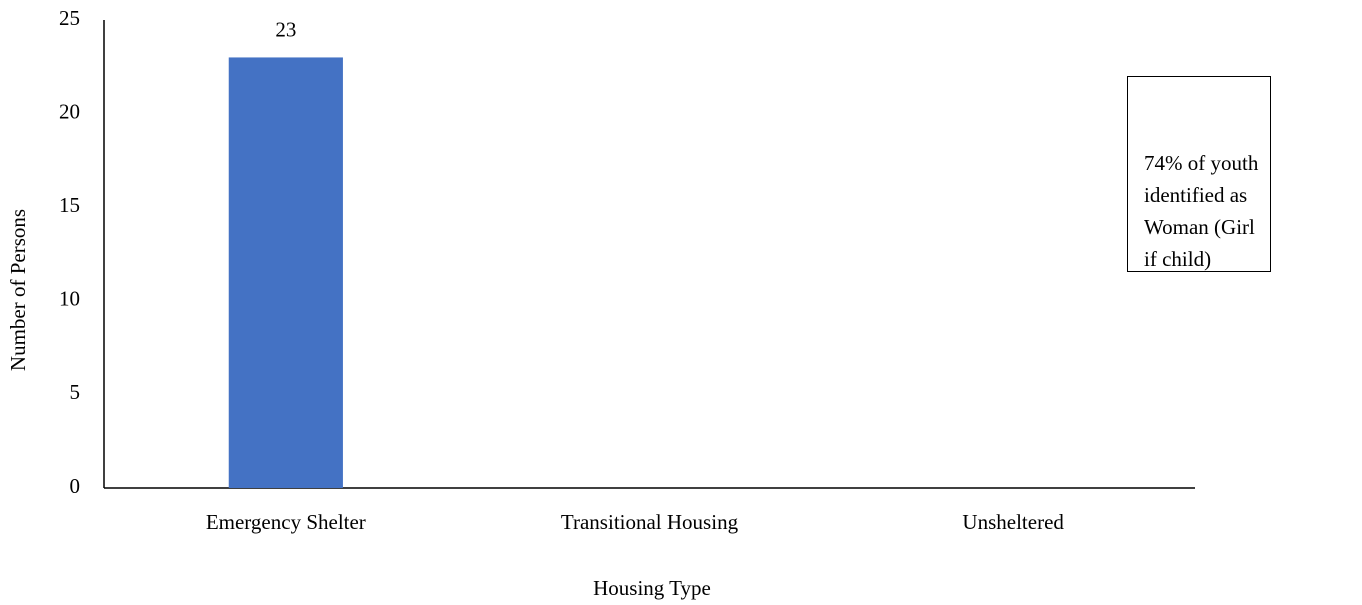  Describe the element at coordinates (650, 522) in the screenshot. I see `x-tick-label: Transitional Housing` at that location.